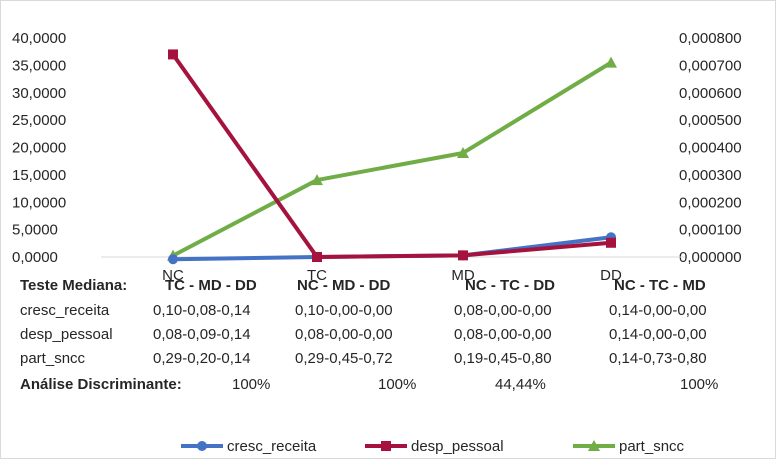  What do you see at coordinates (510, 285) in the screenshot?
I see `table-header-col3: NC - TC - DD` at bounding box center [510, 285].